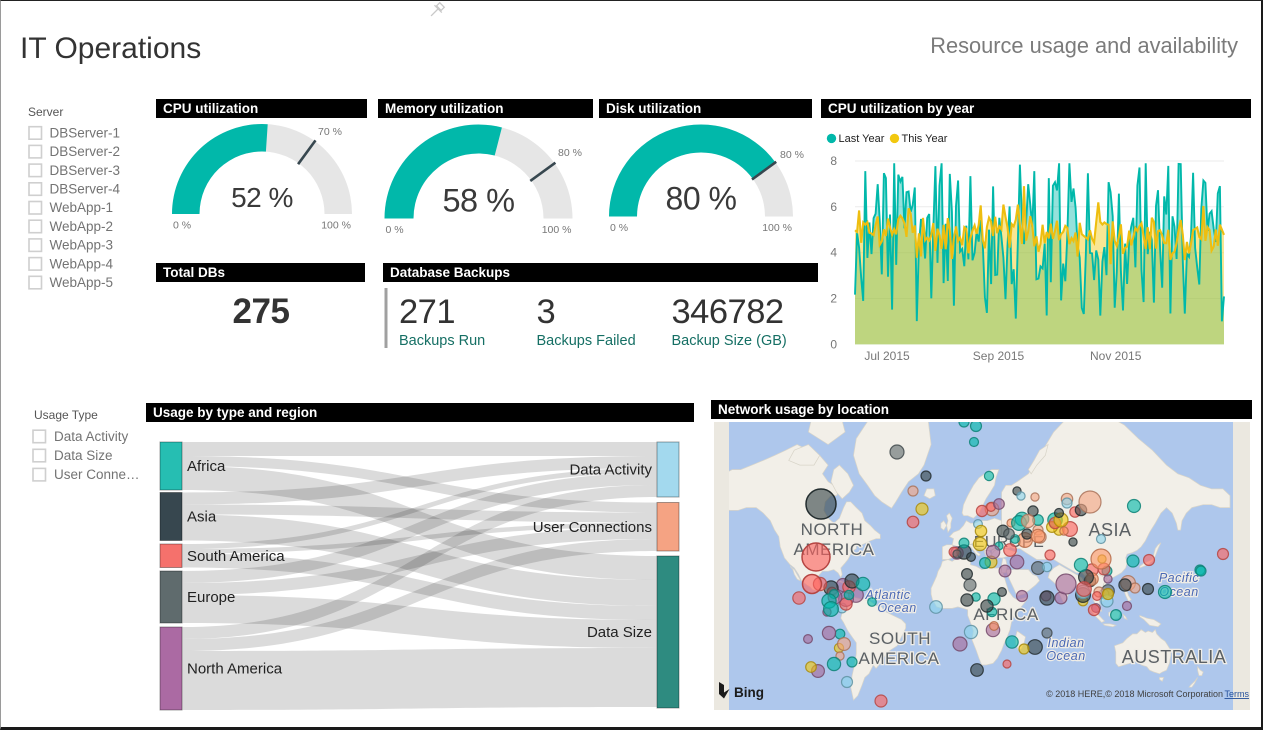 The height and width of the screenshot is (731, 1263). What do you see at coordinates (442, 341) in the screenshot?
I see `svg-text: Backups Run` at bounding box center [442, 341].